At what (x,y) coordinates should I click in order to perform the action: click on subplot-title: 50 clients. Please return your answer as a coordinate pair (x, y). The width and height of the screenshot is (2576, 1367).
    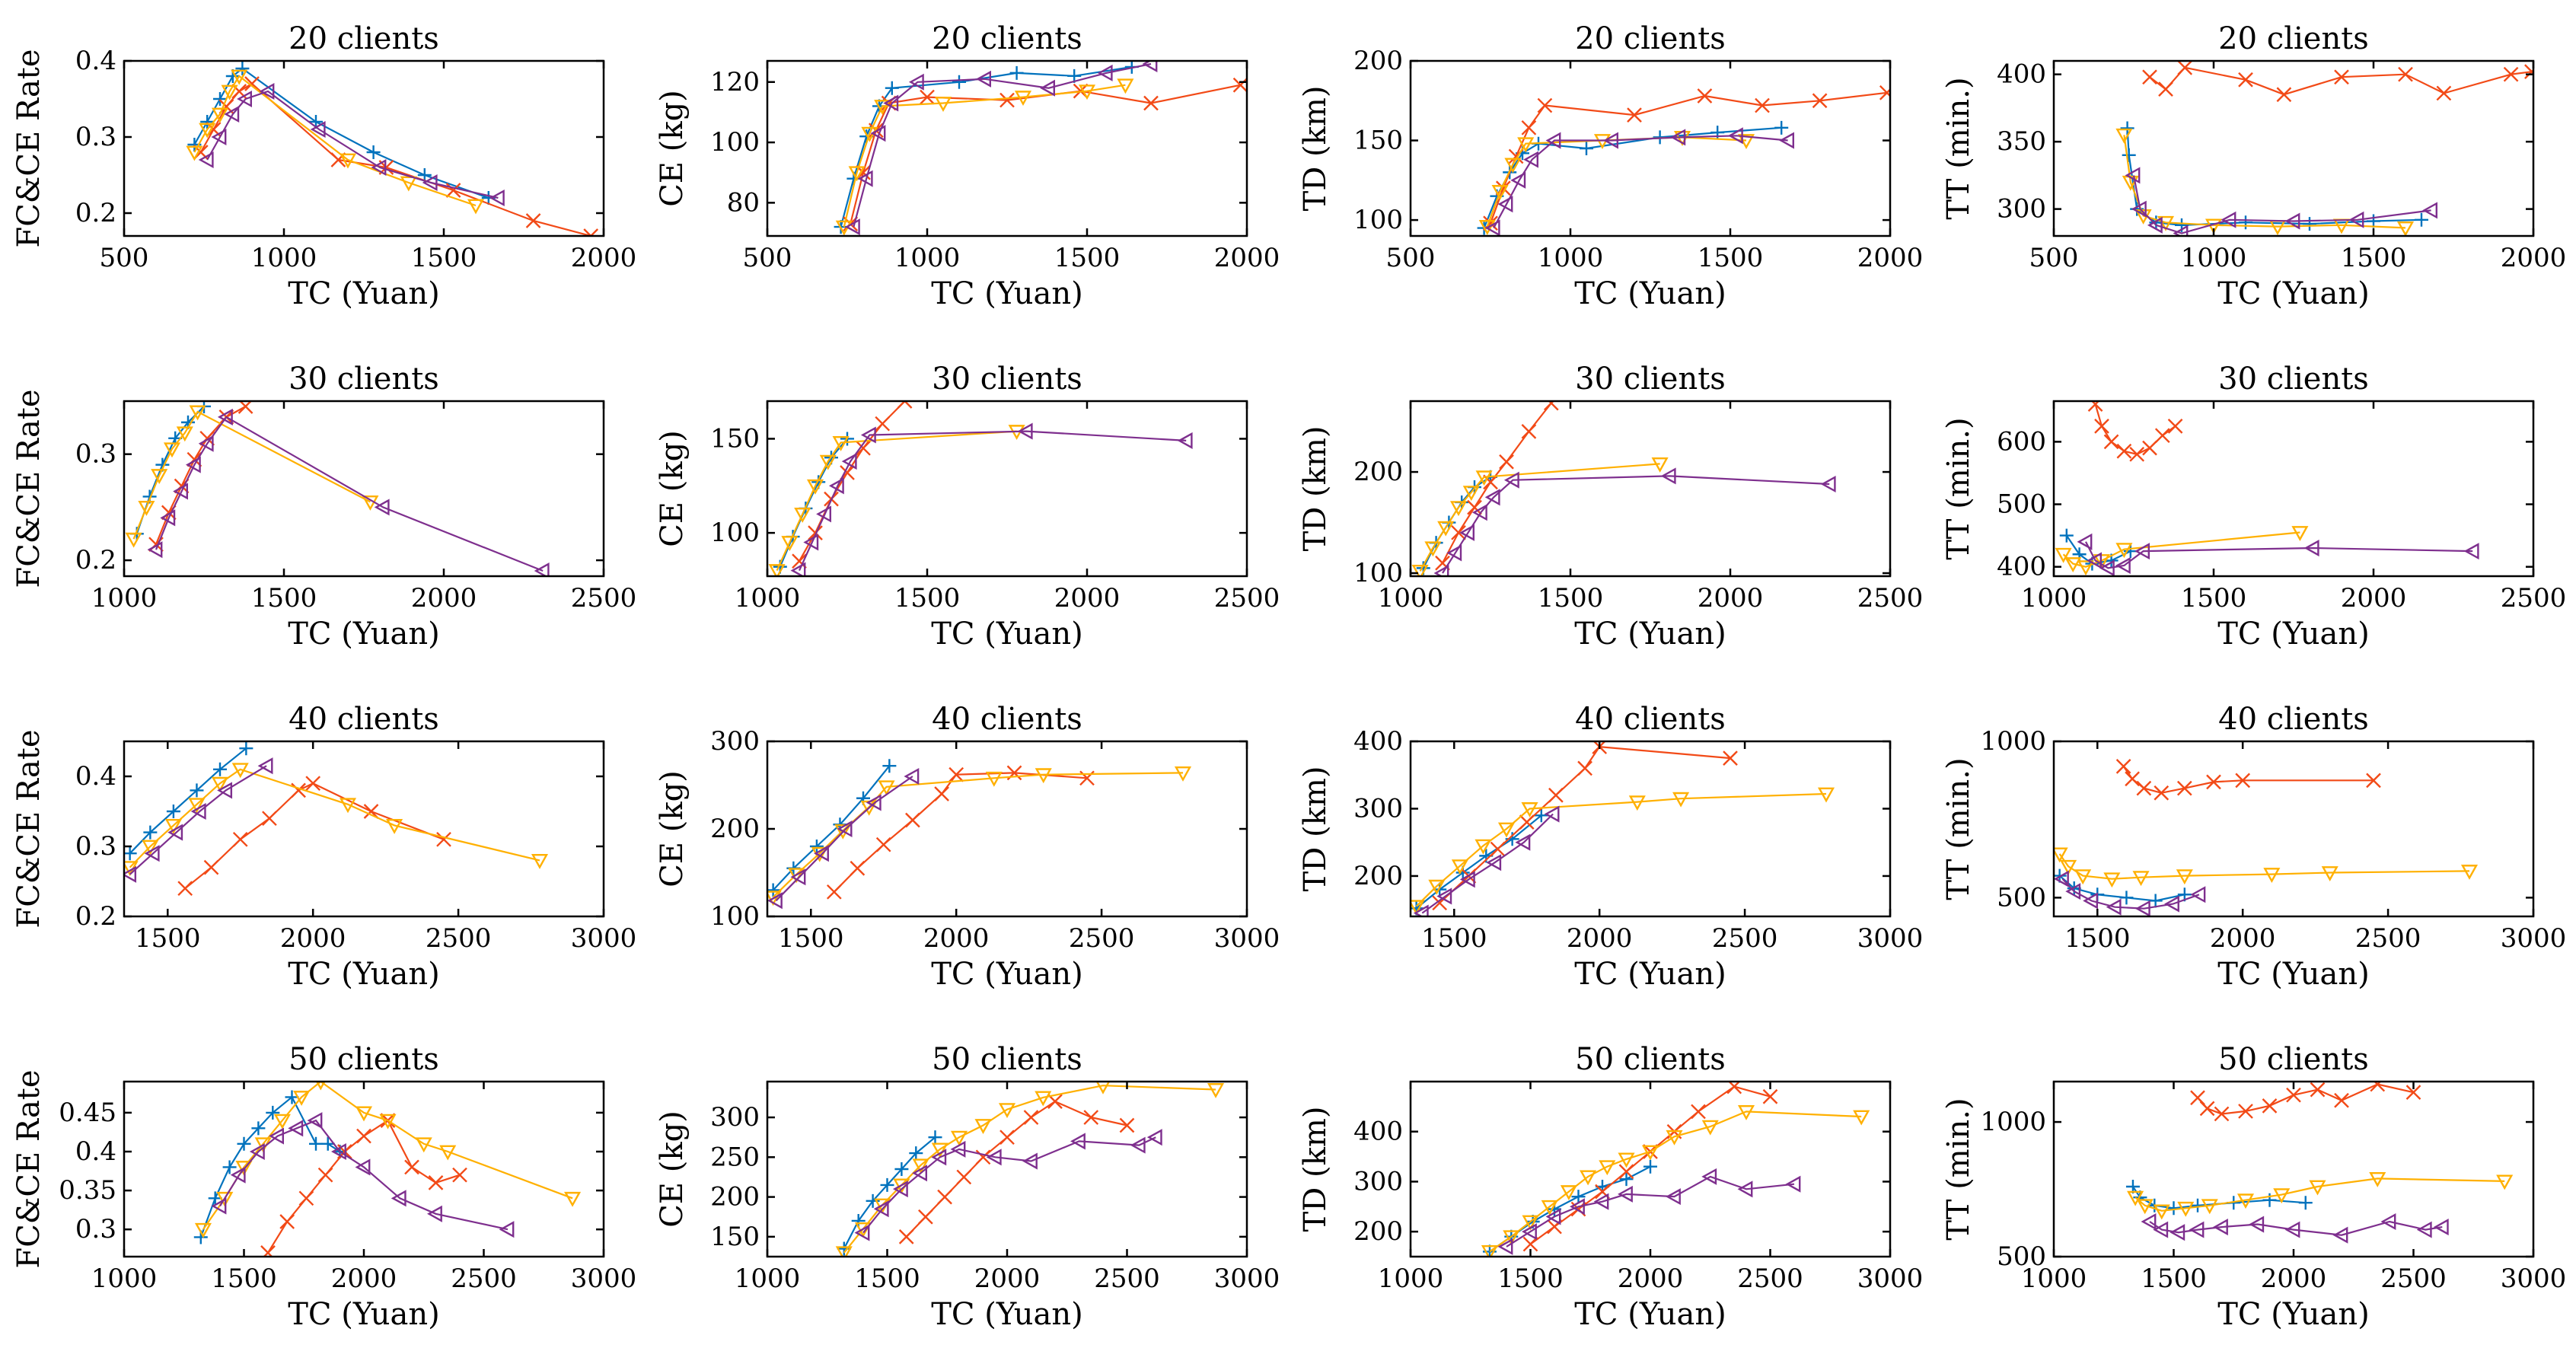
    Looking at the image, I should click on (1650, 1059).